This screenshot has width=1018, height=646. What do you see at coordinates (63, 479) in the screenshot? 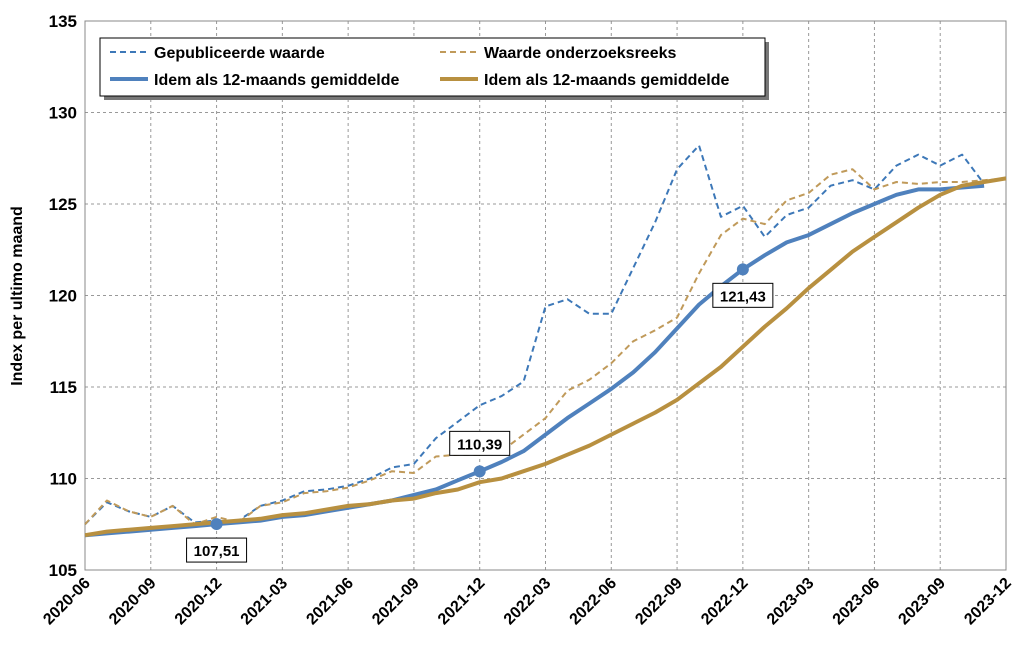
I see `y-tick-label: 110` at bounding box center [63, 479].